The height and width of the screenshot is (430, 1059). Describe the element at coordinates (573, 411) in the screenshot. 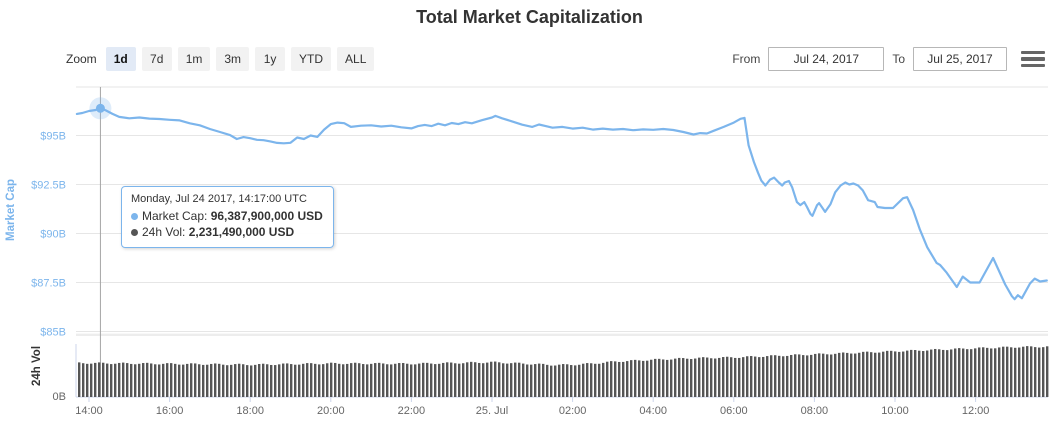

I see `svg-text: 02:00` at that location.